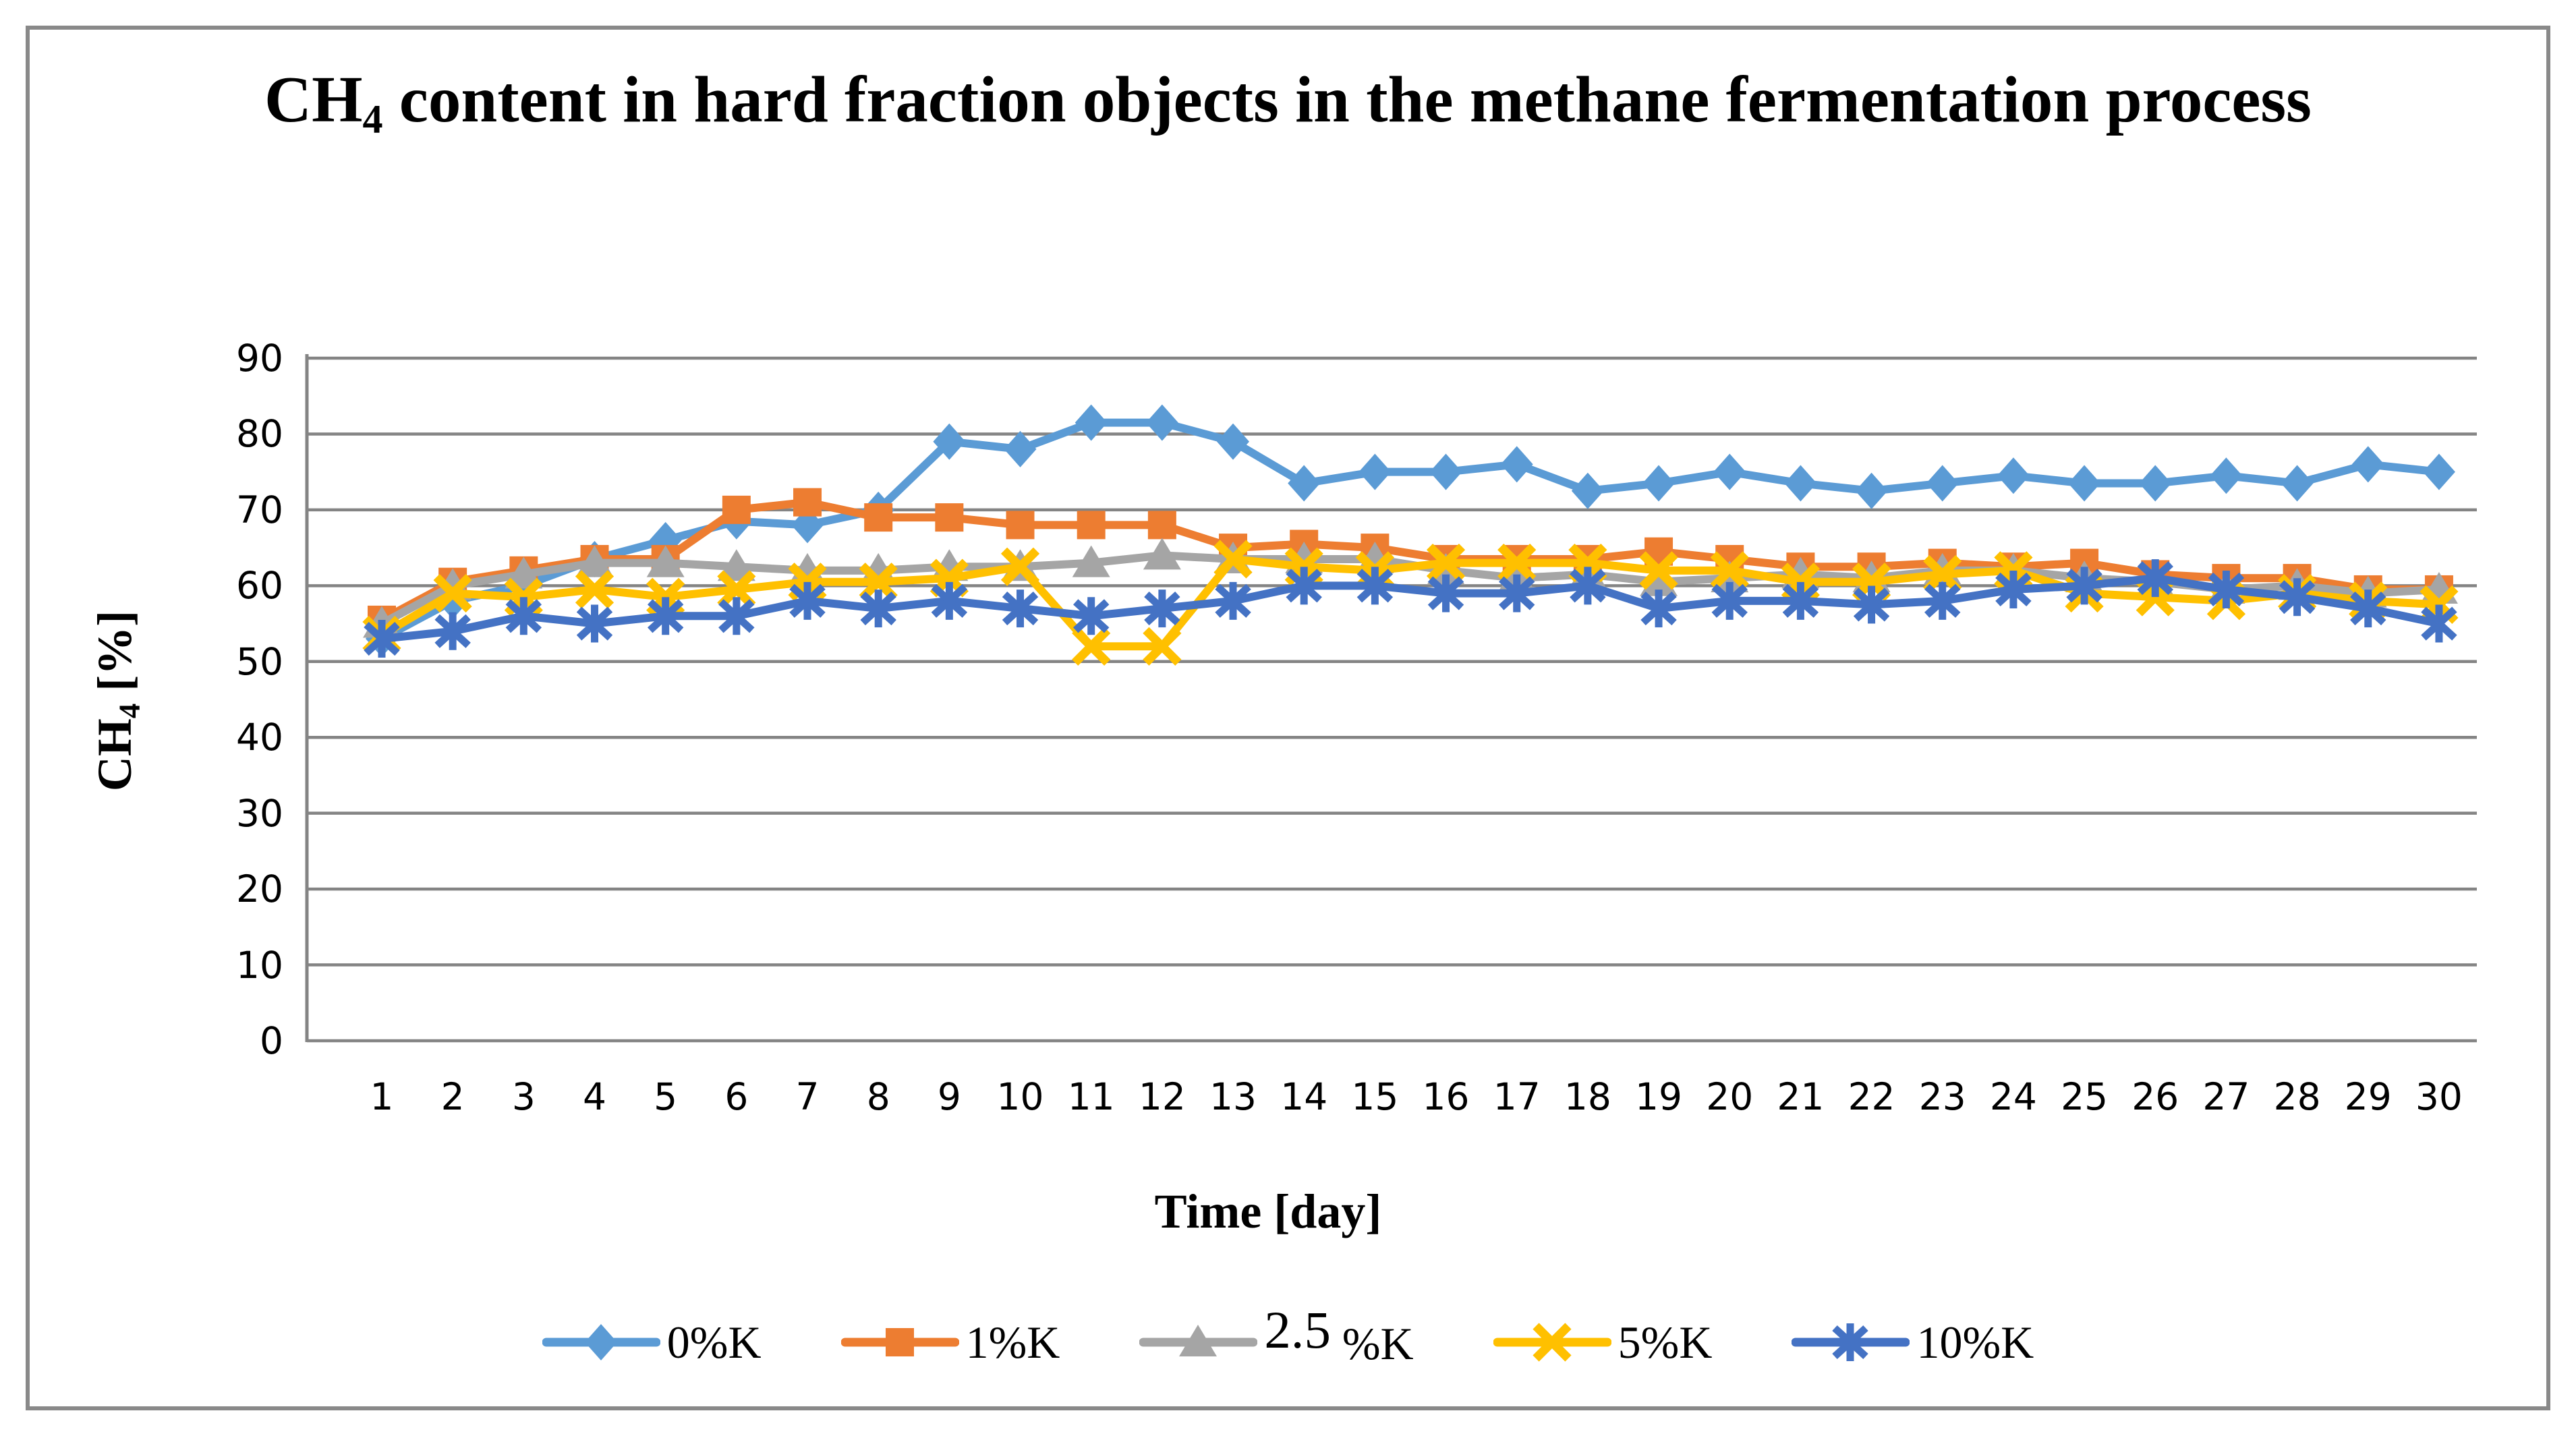 This screenshot has width=2576, height=1436. Describe the element at coordinates (1446, 1096) in the screenshot. I see `x-tick-label: 16` at that location.